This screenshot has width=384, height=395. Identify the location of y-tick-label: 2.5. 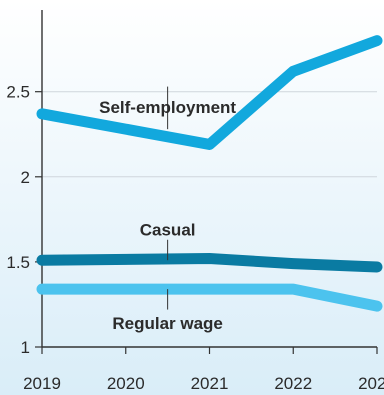
(18, 92).